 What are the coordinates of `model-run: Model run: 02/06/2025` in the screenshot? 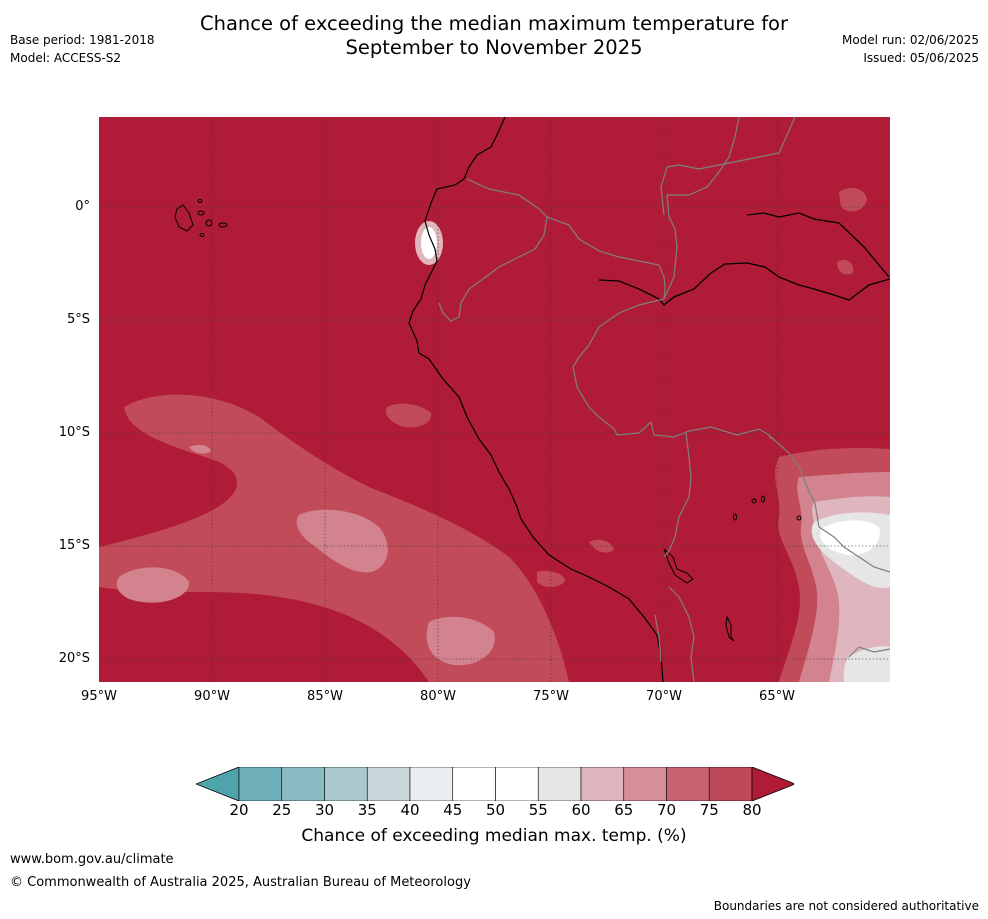 It's located at (910, 40).